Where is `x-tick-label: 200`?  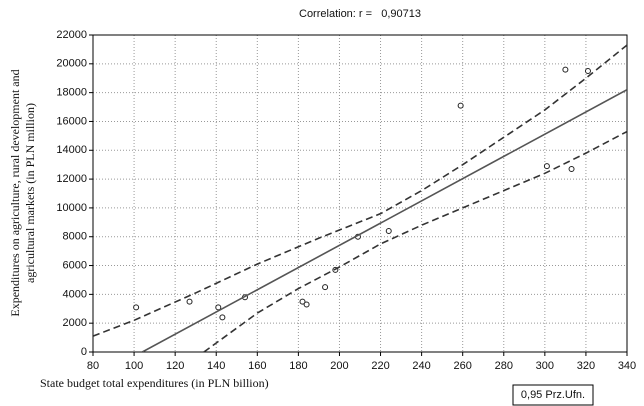 x-tick-label: 200 is located at coordinates (339, 366).